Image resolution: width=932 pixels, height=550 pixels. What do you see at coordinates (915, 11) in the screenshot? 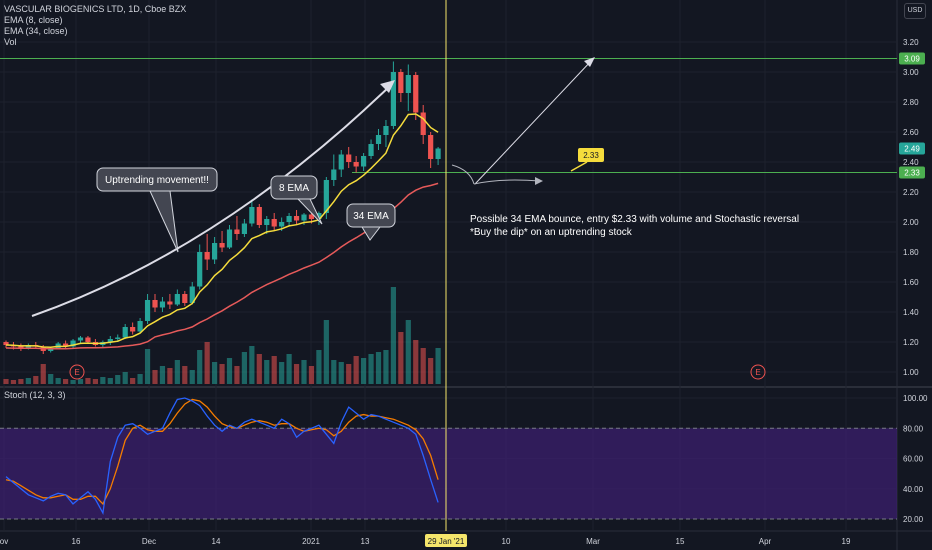
I see `currency-button: USD` at bounding box center [915, 11].